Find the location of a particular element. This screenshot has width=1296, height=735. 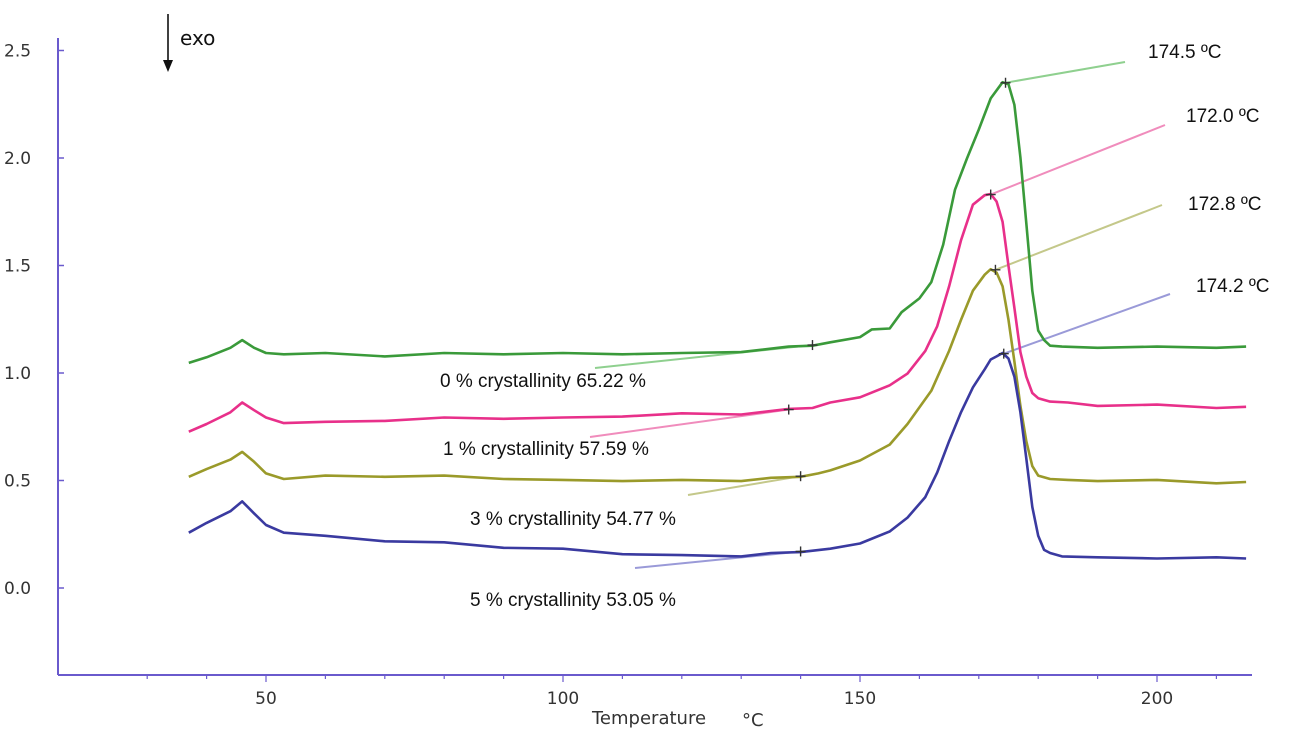

crystallinity-label-1: 1 % crystallinity 57.59 % is located at coordinates (546, 449).